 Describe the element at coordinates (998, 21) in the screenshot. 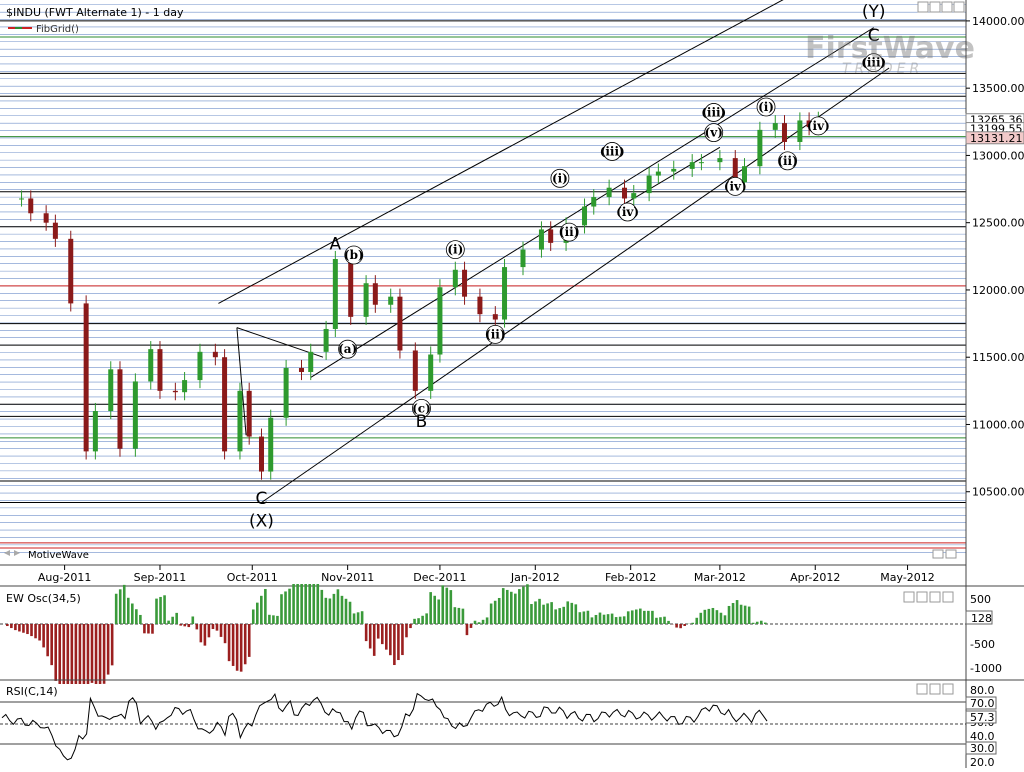

I see `price-tick-label: 14000.00` at that location.